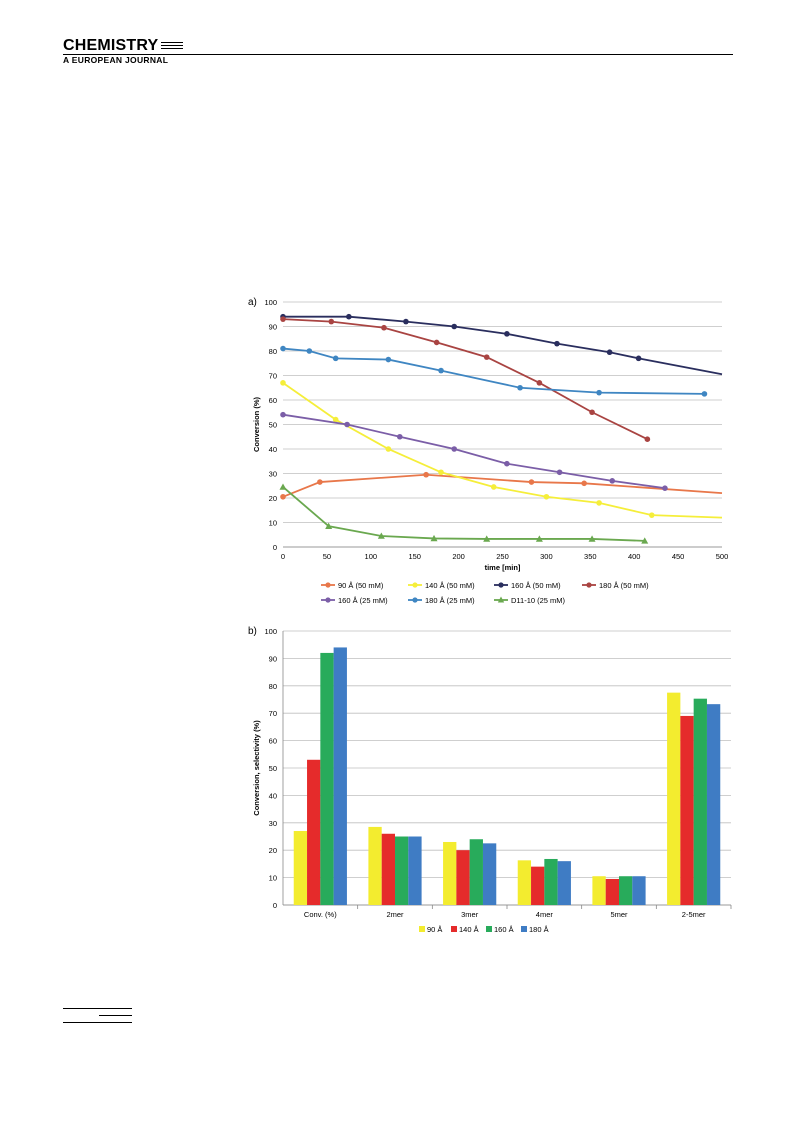 This screenshot has height=1121, width=793. I want to click on legend-label: 180 Å (25 mM), so click(450, 600).